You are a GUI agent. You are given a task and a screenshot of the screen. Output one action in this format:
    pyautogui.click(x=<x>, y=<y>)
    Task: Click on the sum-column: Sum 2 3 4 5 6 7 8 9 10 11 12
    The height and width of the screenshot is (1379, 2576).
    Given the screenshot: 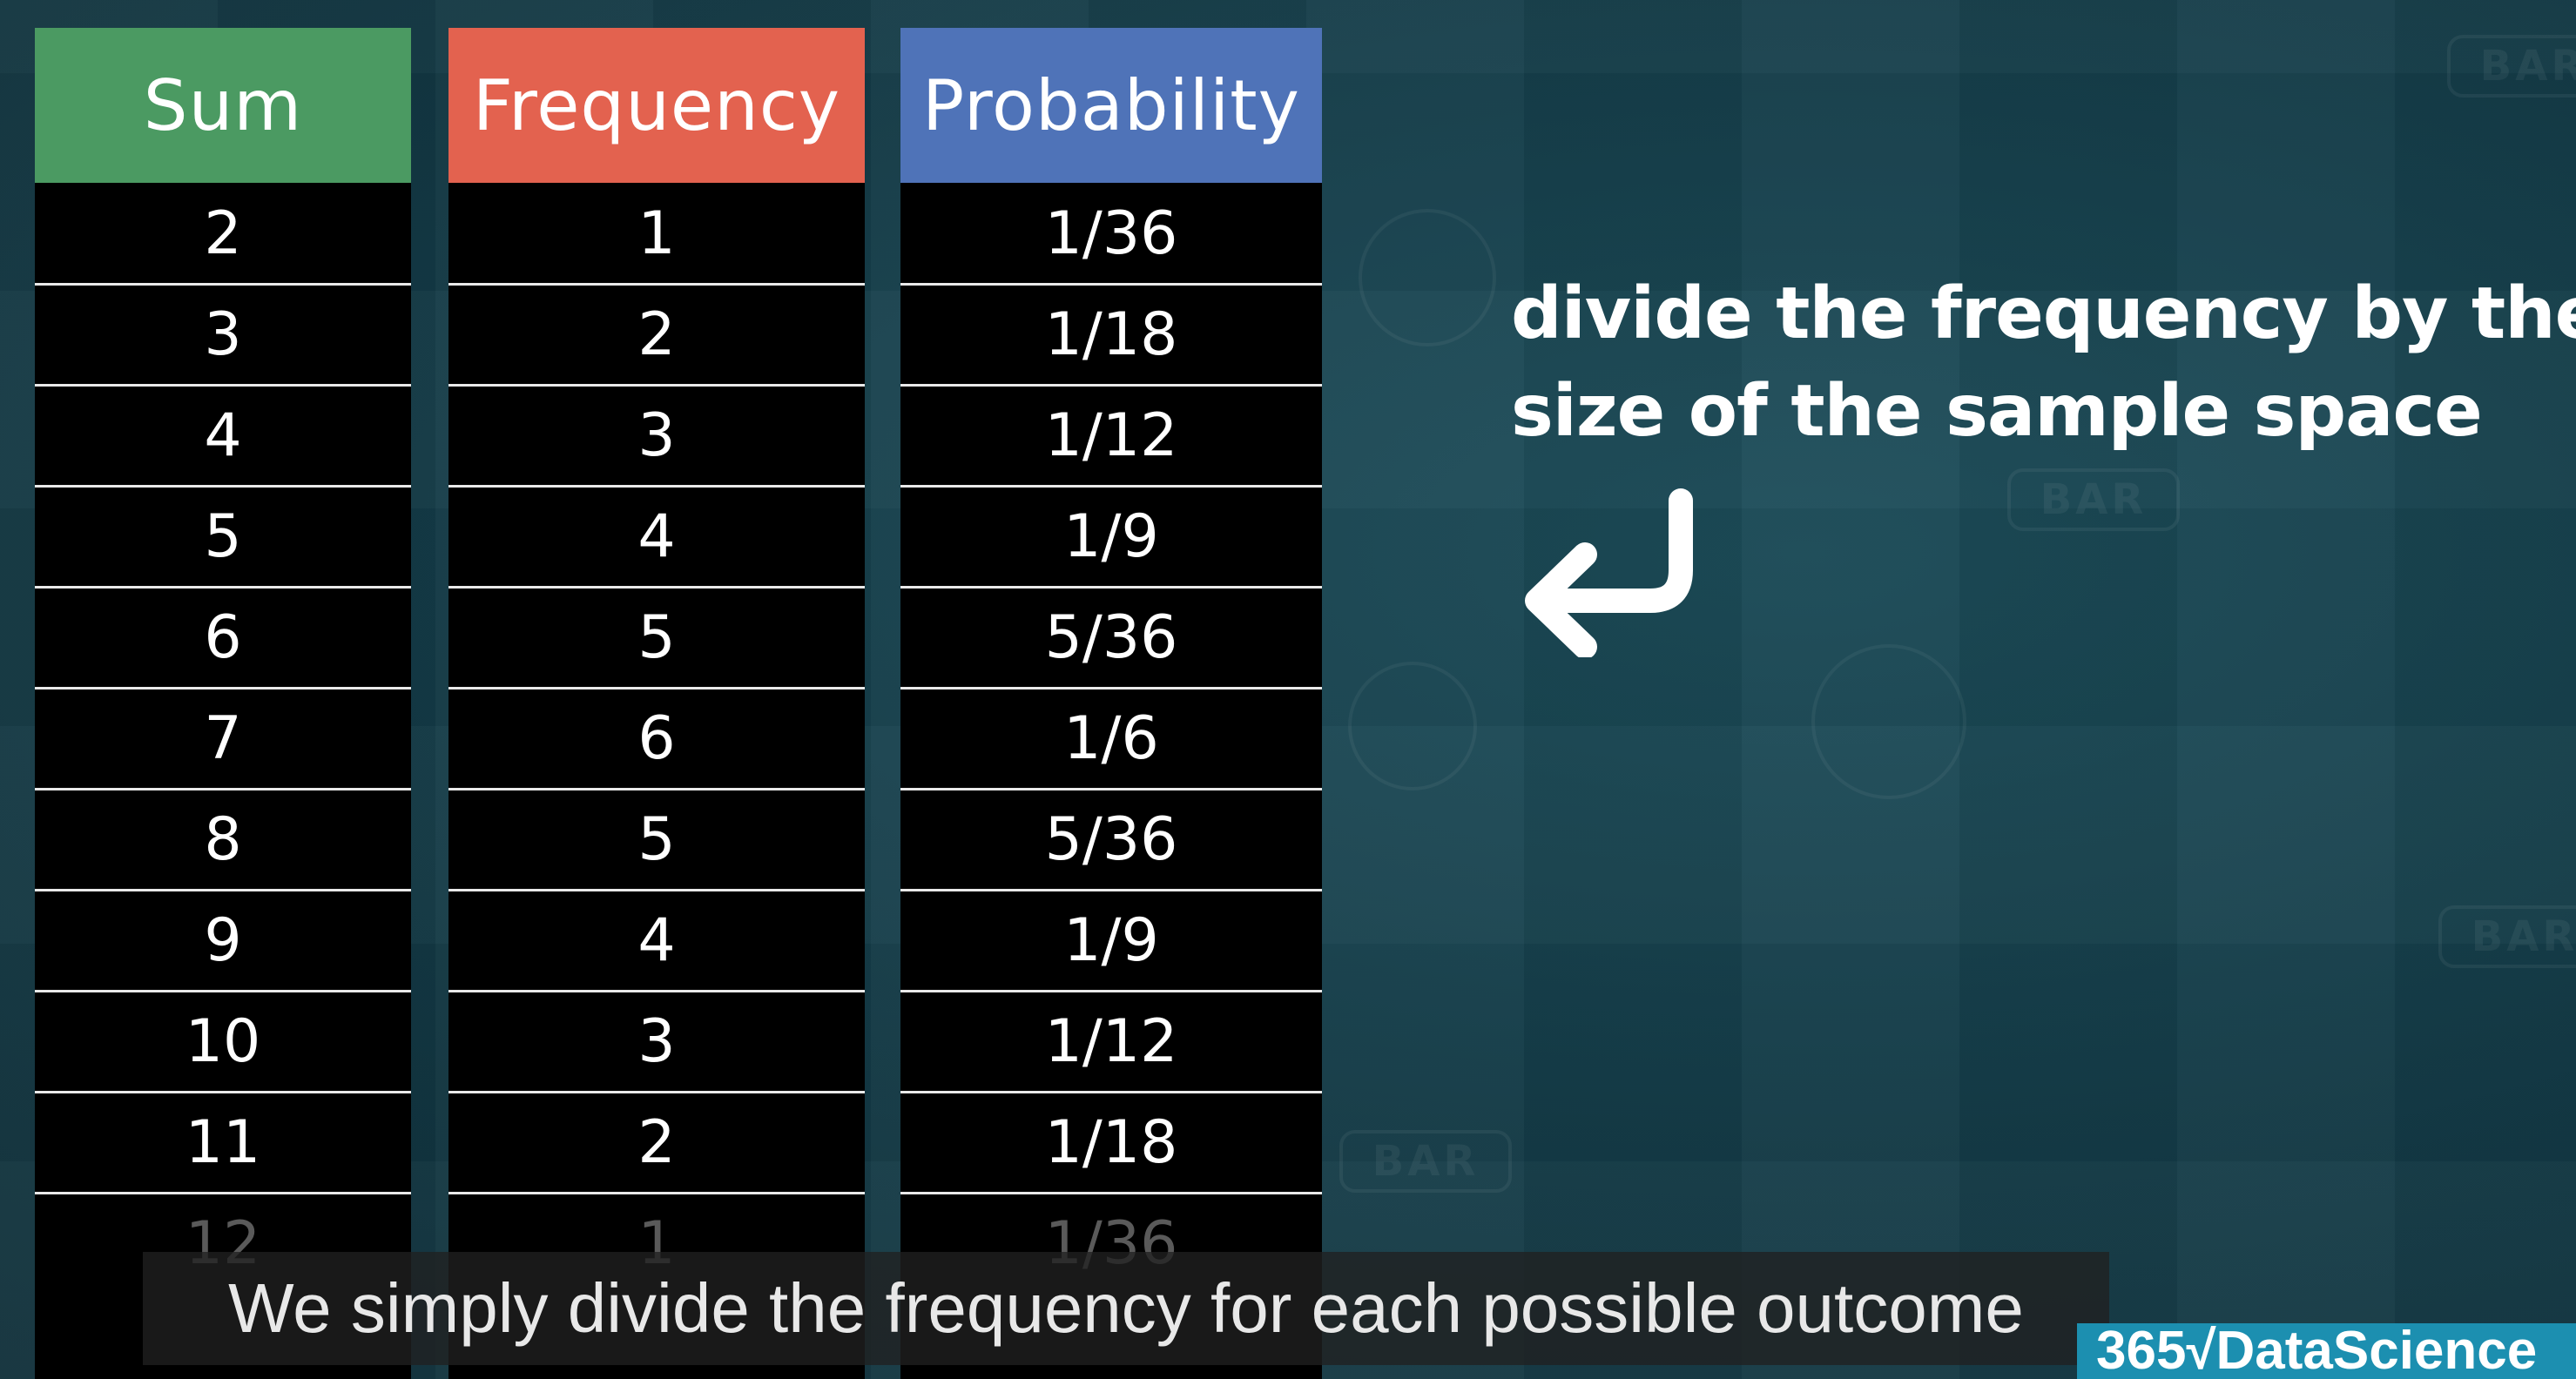 What is the action you would take?
    pyautogui.click(x=223, y=703)
    